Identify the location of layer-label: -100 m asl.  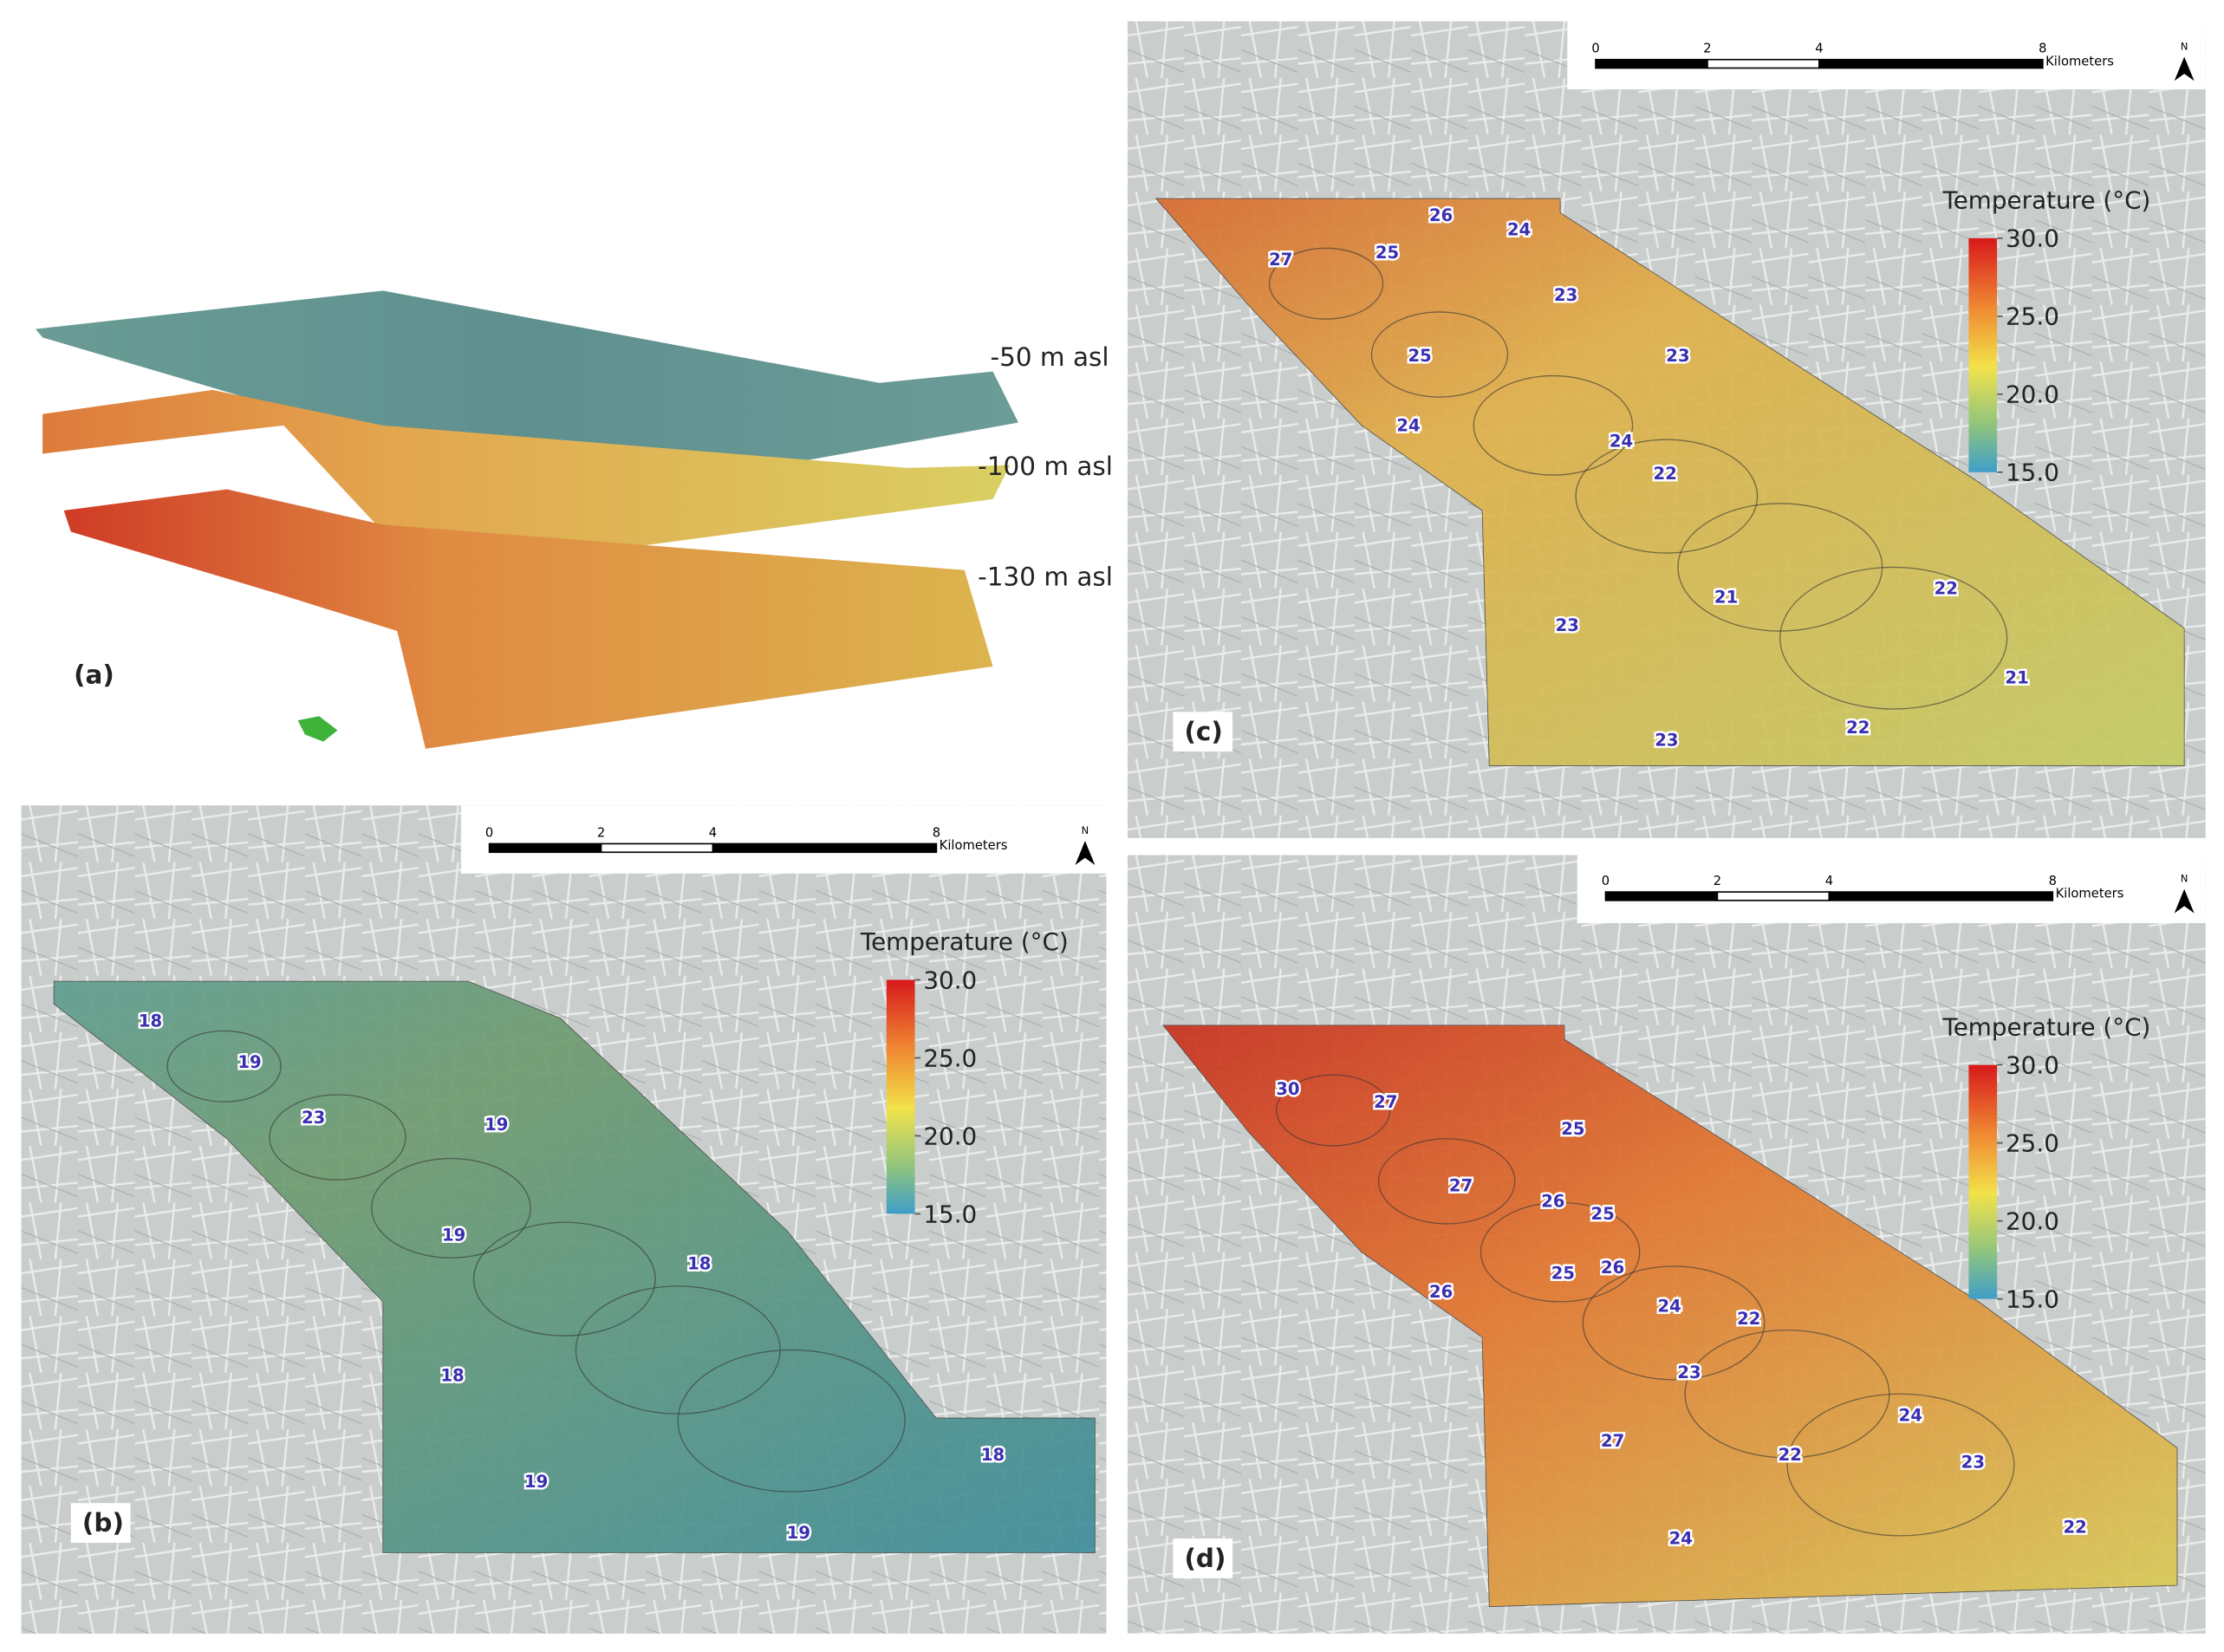
(1045, 466).